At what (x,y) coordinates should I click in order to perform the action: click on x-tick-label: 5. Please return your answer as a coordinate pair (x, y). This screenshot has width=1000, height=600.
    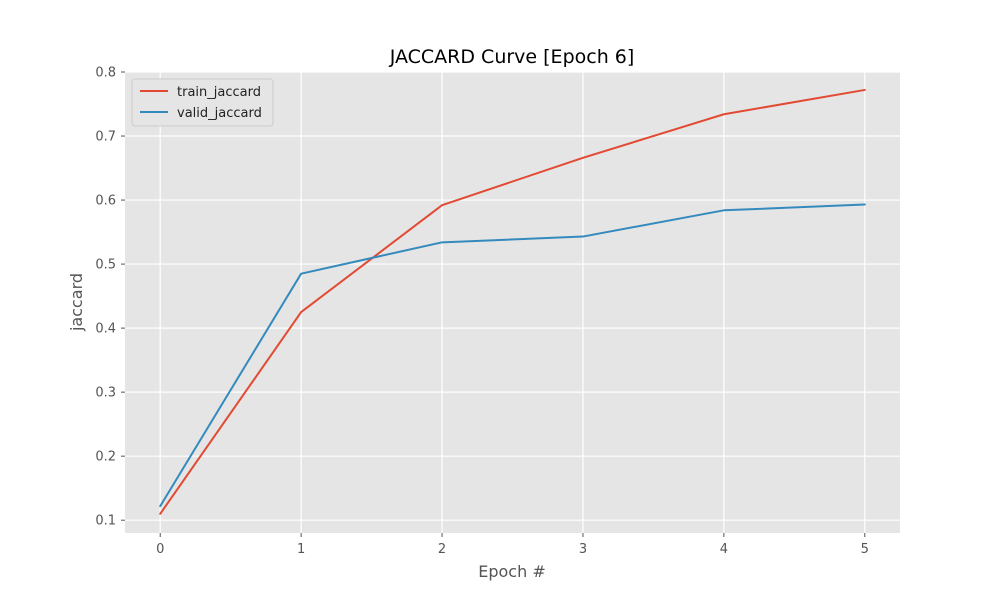
    Looking at the image, I should click on (865, 549).